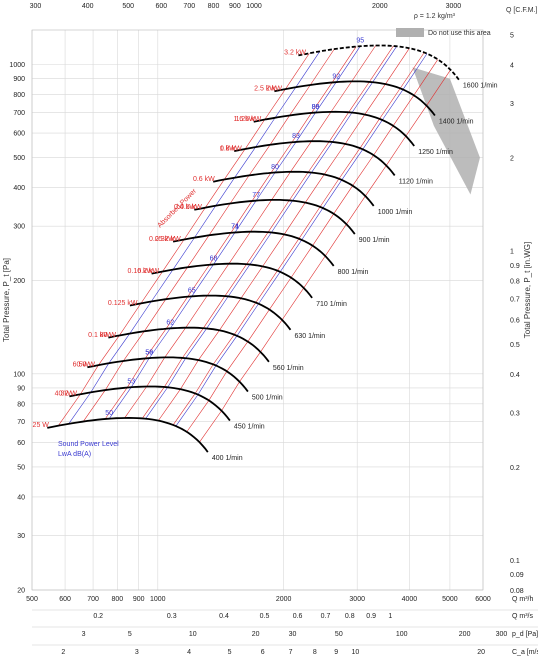  Describe the element at coordinates (19, 79) in the screenshot. I see `y-tick-label: 900` at that location.